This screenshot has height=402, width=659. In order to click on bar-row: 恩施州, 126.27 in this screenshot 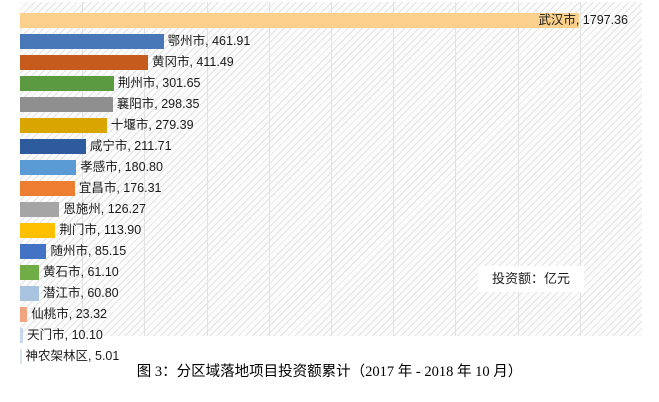, I will do `click(331, 209)`.